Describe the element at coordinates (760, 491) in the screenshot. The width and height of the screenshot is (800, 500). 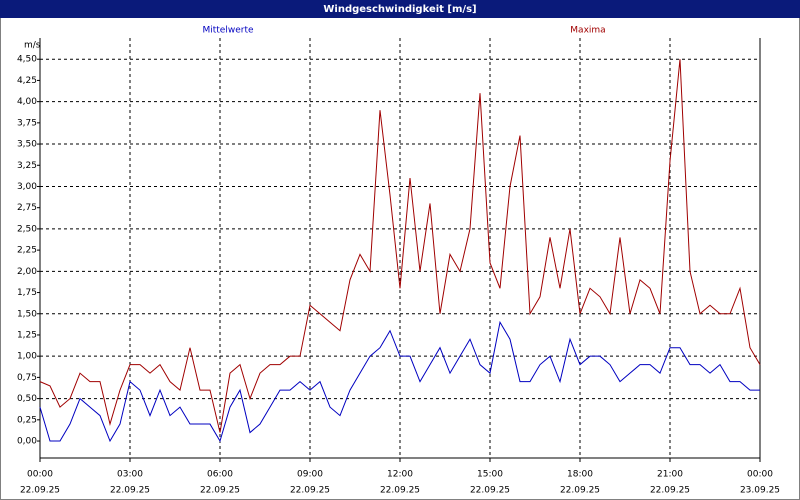
I see `x-tick-date: 23.09.25` at that location.